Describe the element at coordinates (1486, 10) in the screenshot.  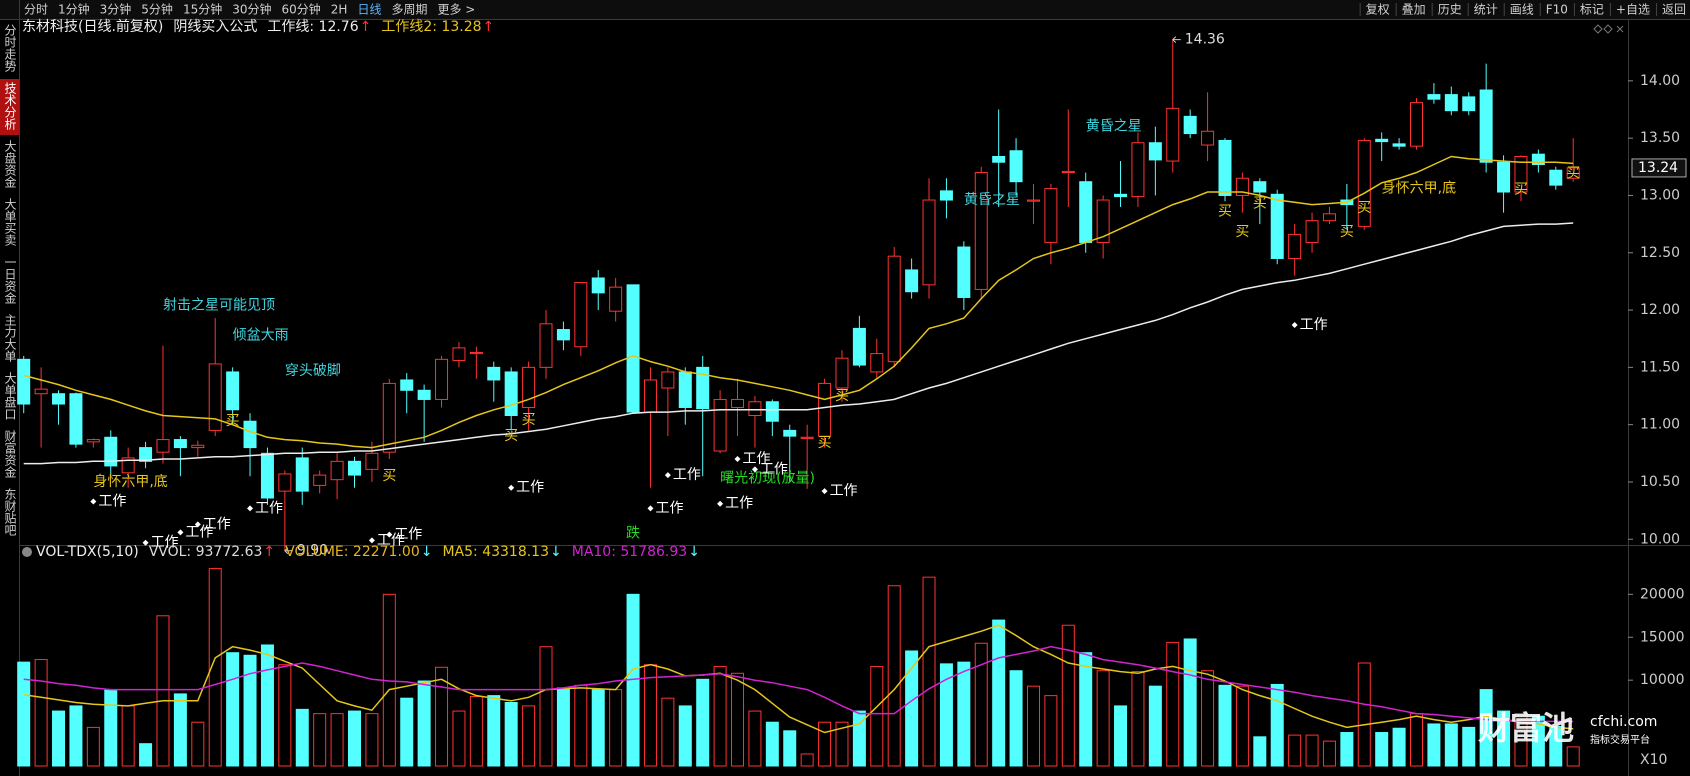
I see `toolbar-item: 统计` at that location.